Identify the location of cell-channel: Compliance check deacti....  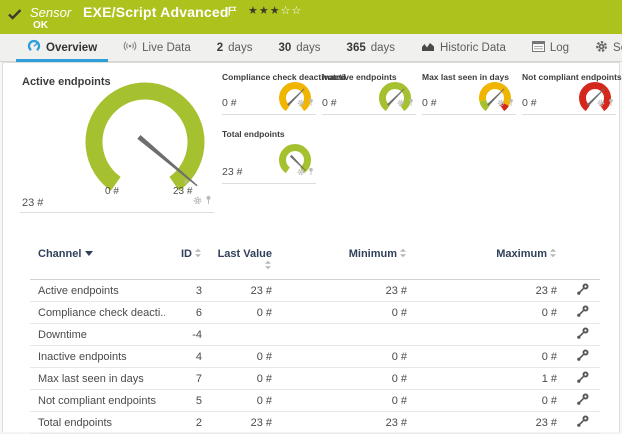
(97, 312).